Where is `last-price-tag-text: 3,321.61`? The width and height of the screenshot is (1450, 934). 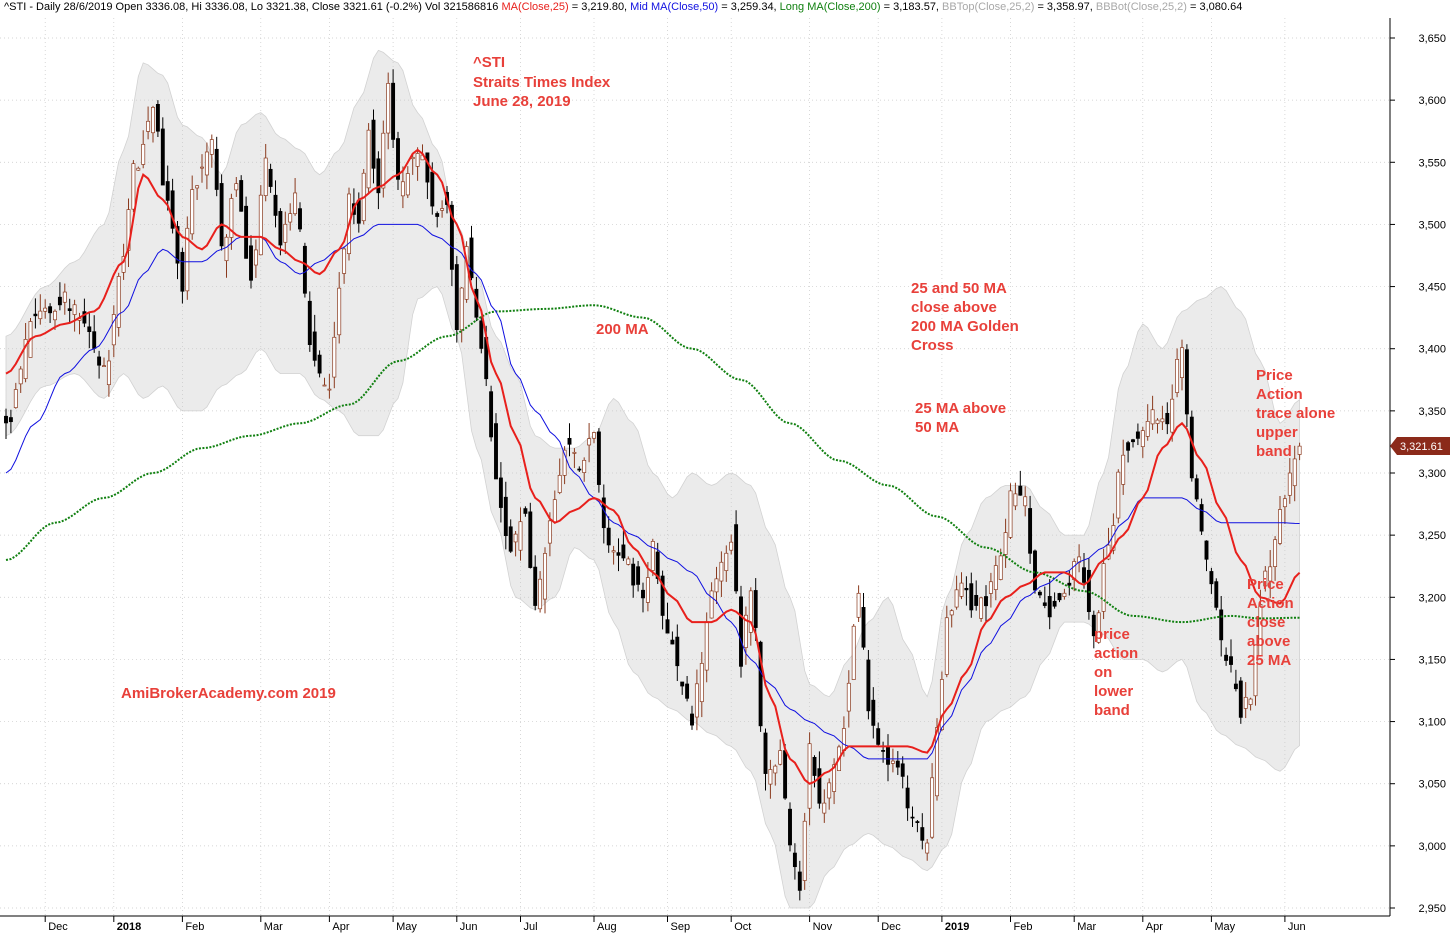
last-price-tag-text: 3,321.61 is located at coordinates (1421, 447).